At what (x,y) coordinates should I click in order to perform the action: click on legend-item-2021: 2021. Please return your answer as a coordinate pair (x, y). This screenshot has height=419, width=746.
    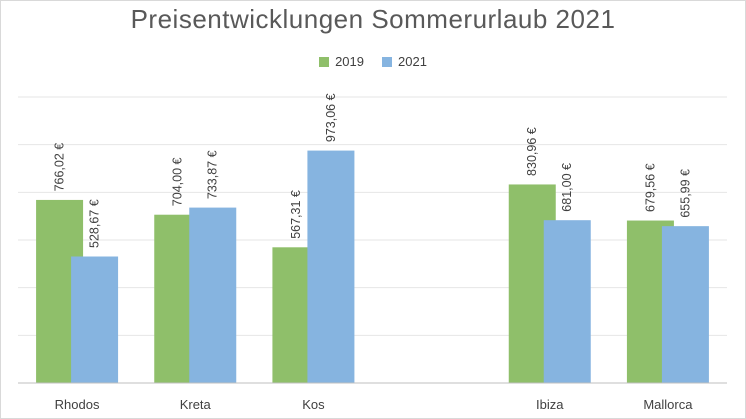
    Looking at the image, I should click on (404, 61).